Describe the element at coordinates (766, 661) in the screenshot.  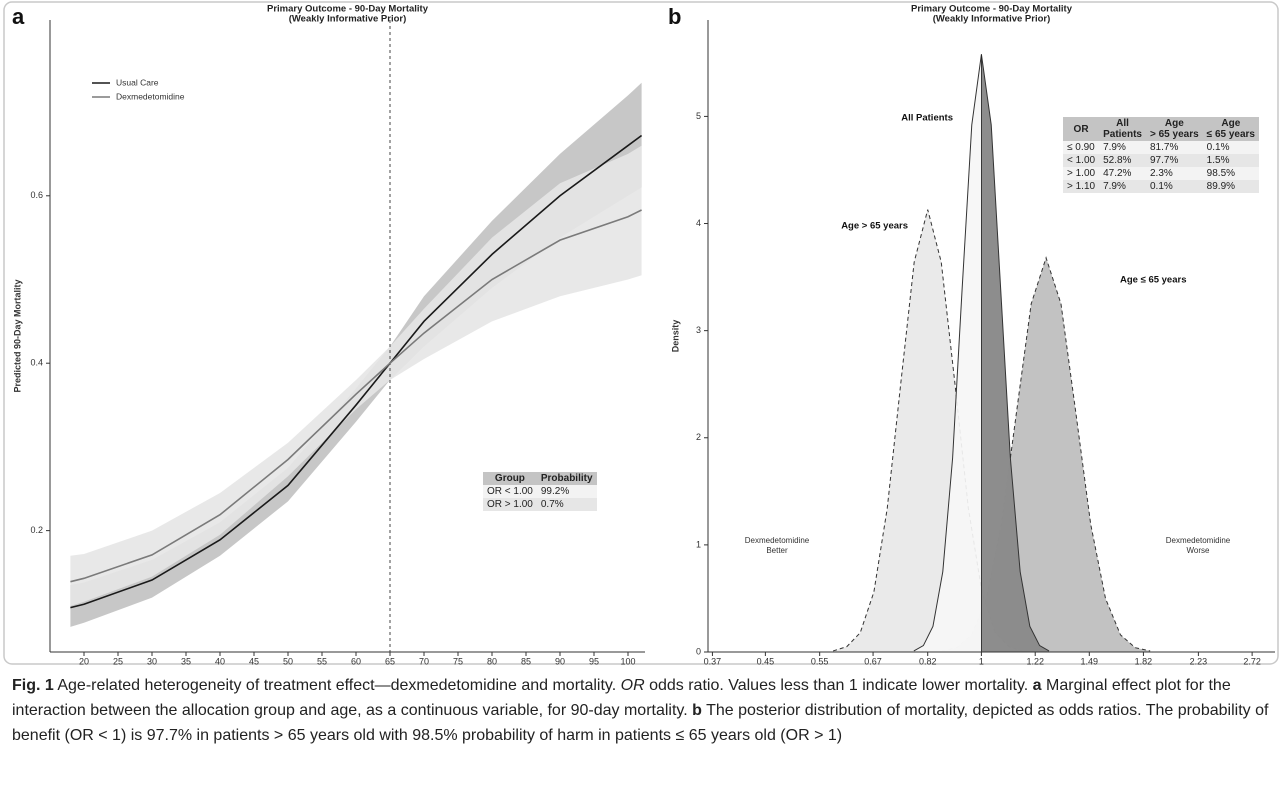
I see `x-tick-label: 0.45` at that location.